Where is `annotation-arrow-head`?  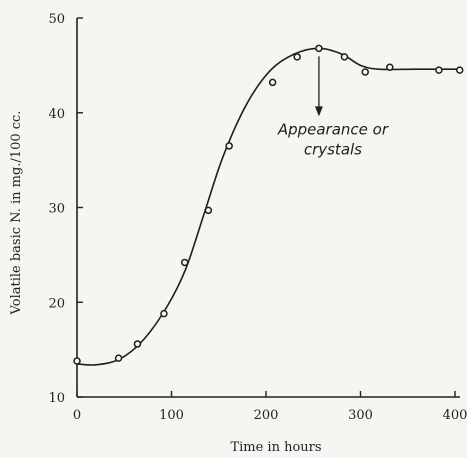
annotation-arrow-head is located at coordinates (318, 111).